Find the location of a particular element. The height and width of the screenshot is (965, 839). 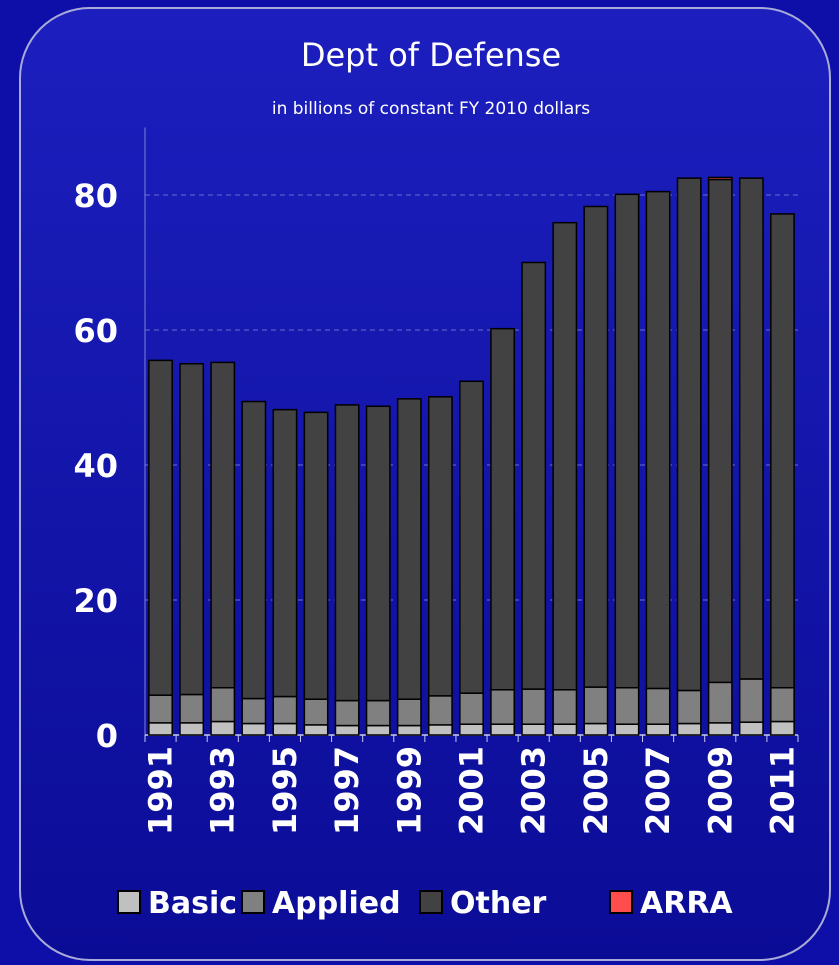

y-tick-label: 80 is located at coordinates (95, 196).